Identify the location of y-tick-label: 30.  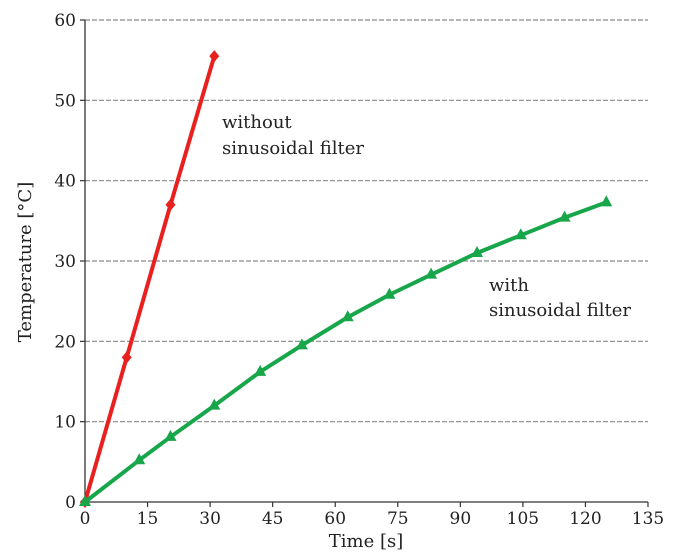
(65, 262).